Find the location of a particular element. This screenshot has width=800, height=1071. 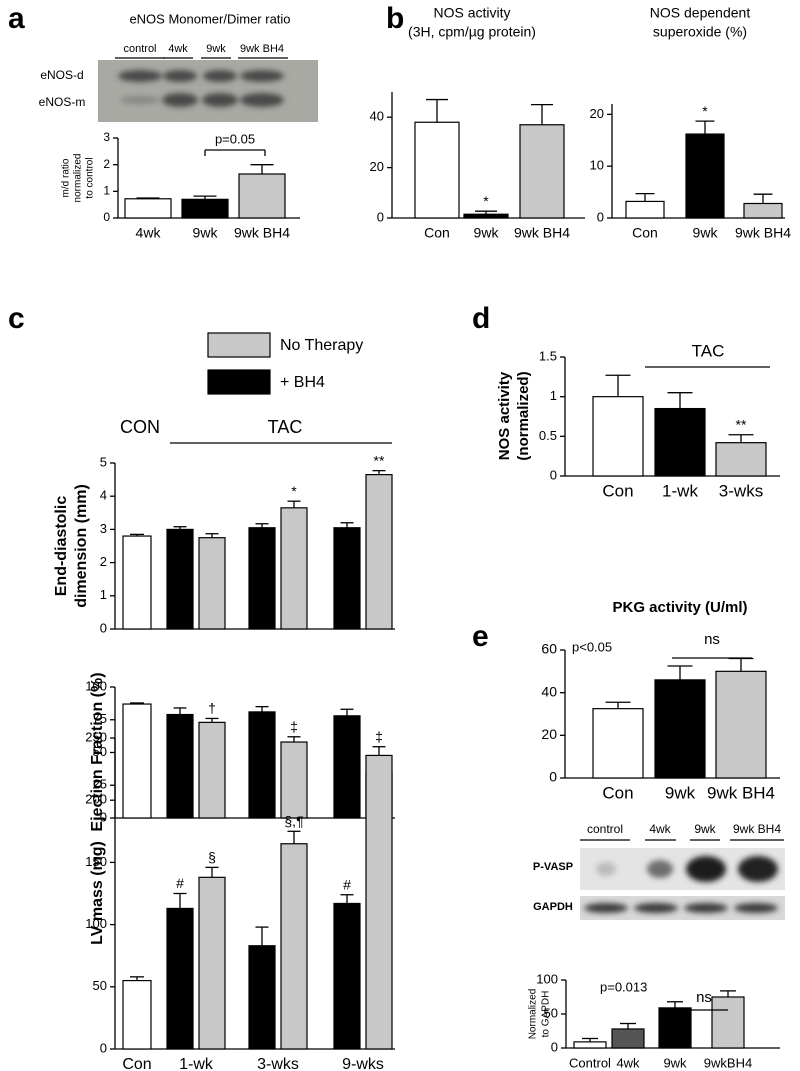

chart-title: (3H, cpm/µg protein) is located at coordinates (472, 32).